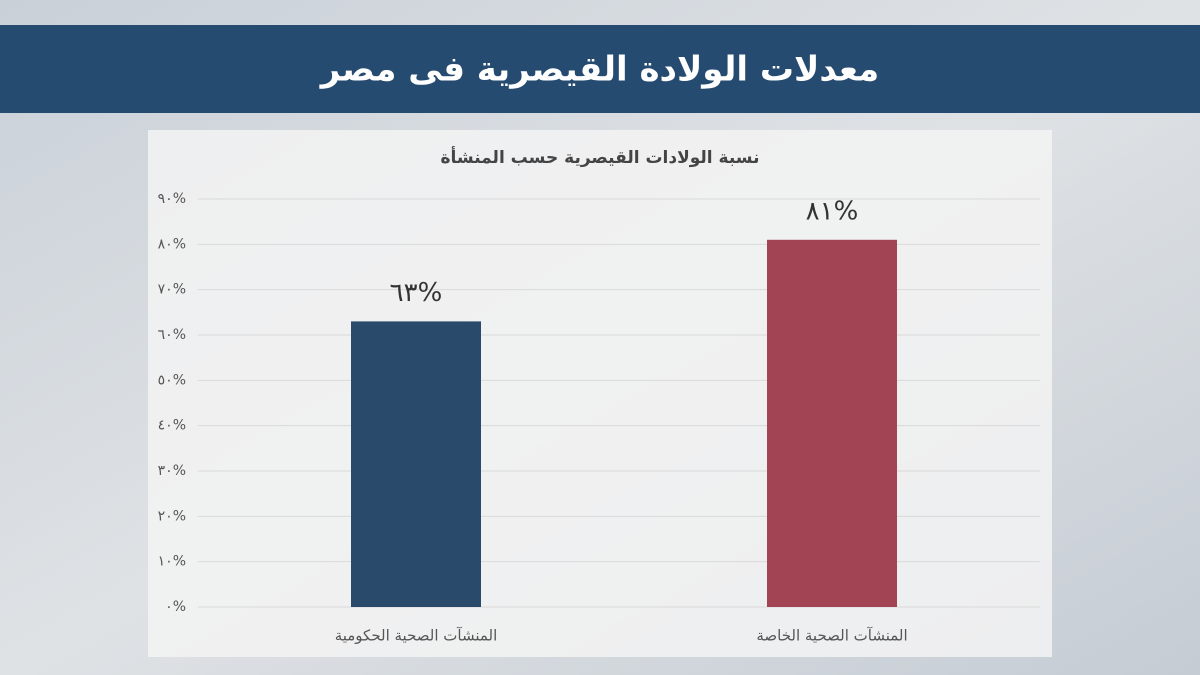  What do you see at coordinates (831, 636) in the screenshot?
I see `x-tick-label: المنشآت الصحية الخاصة` at bounding box center [831, 636].